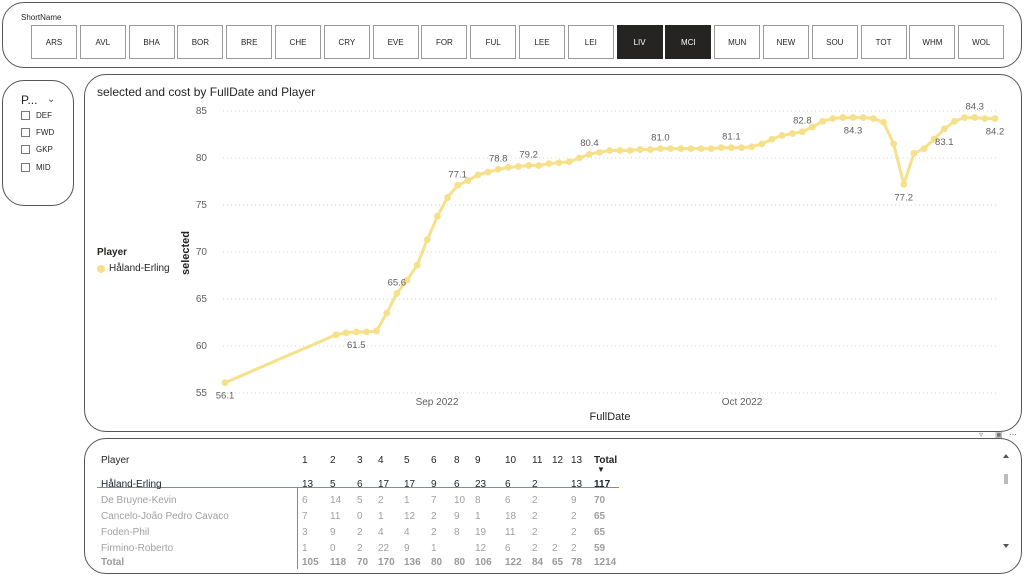 The width and height of the screenshot is (1024, 576). I want to click on tile-lee: LEE, so click(542, 42).